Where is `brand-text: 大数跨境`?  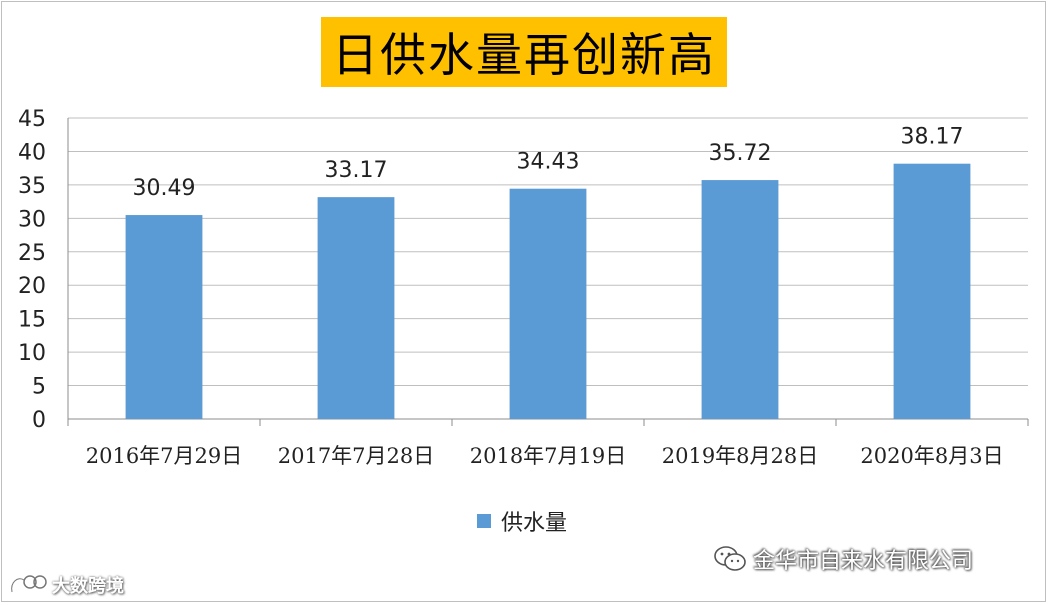 brand-text: 大数跨境 is located at coordinates (88, 586).